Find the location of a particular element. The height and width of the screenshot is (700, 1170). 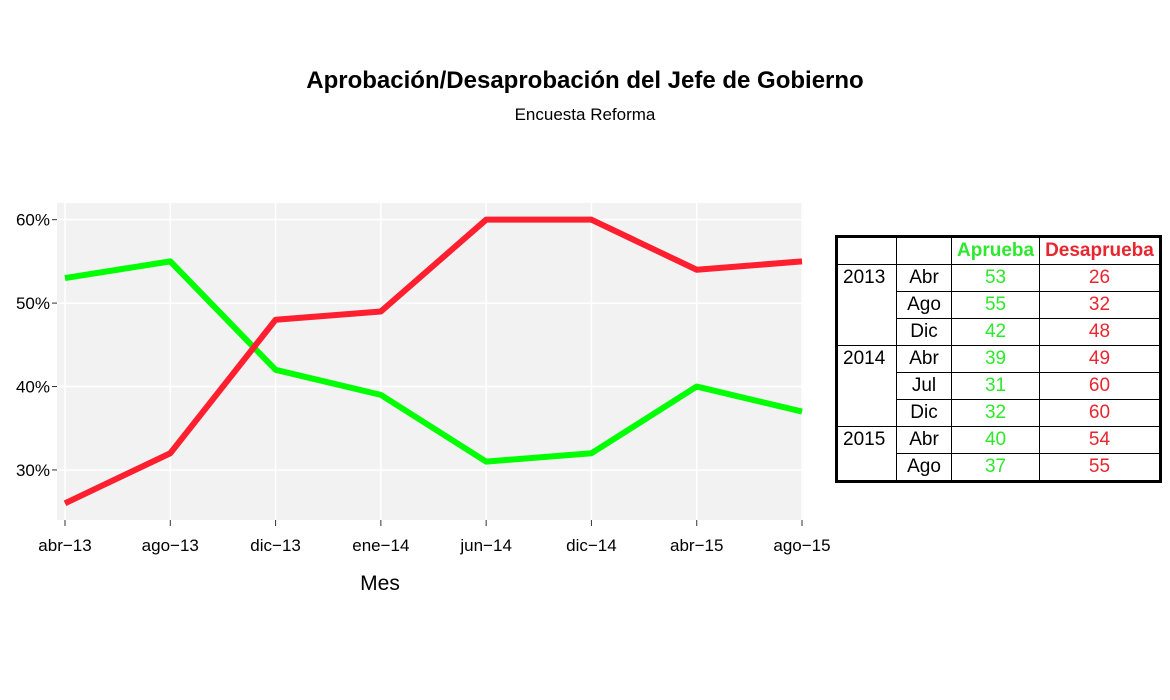

table-row: 2013 Abr 53 26 is located at coordinates (998, 305).